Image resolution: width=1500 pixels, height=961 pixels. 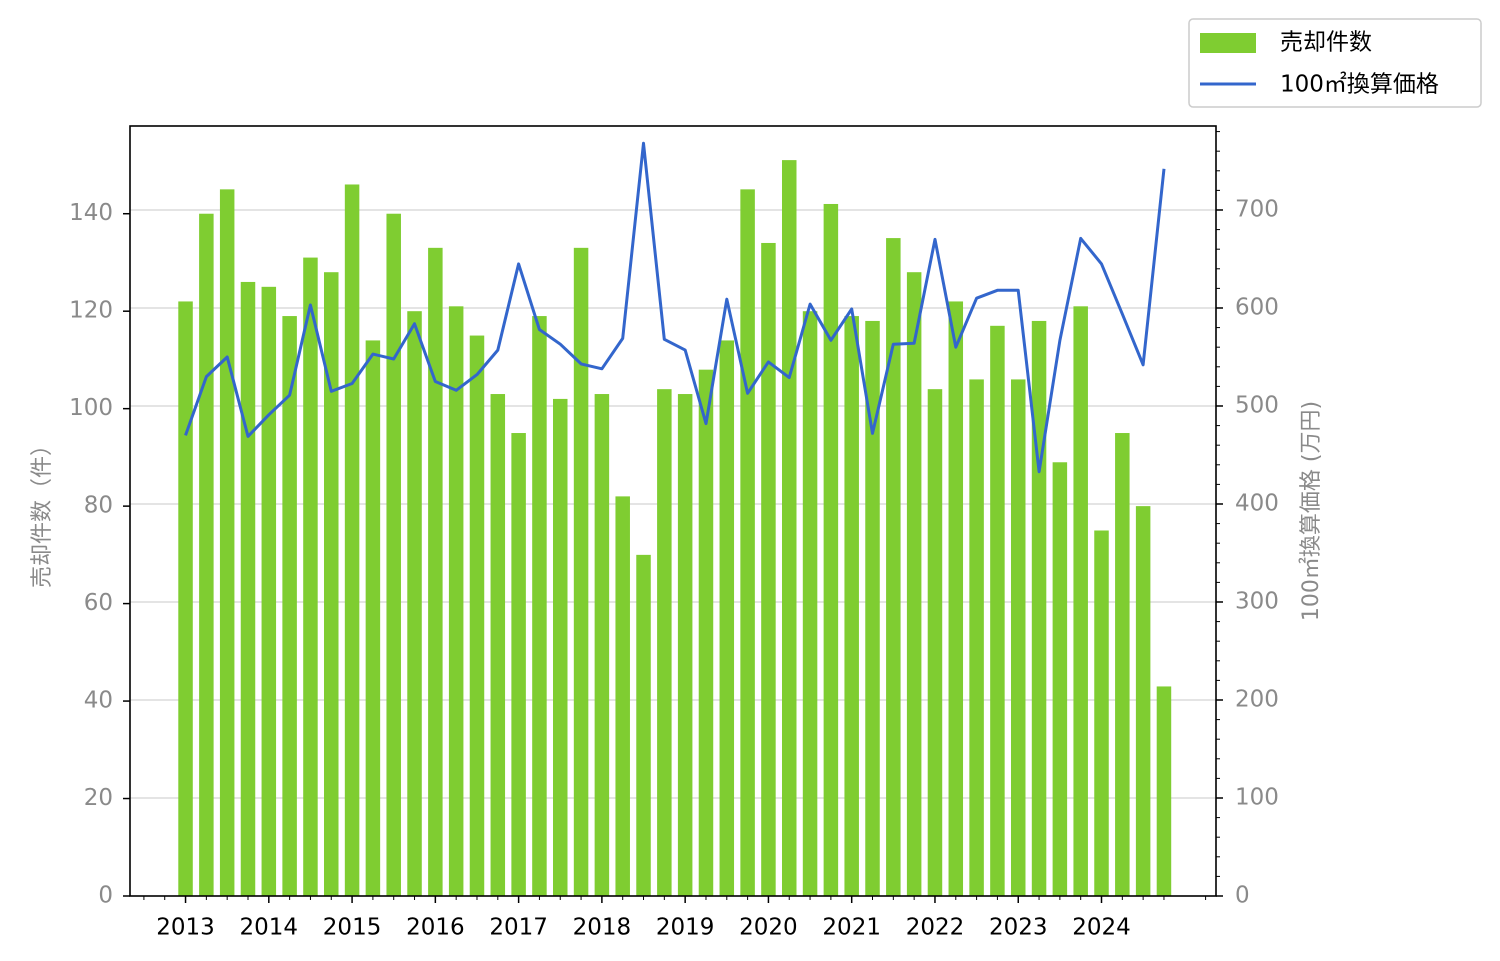 I want to click on legend: 売却件数 100㎡換算価格, so click(x=1335, y=63).